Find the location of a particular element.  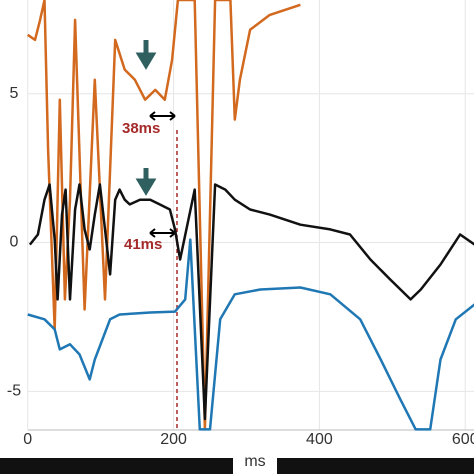

x-tick-label: 600 is located at coordinates (463, 439).